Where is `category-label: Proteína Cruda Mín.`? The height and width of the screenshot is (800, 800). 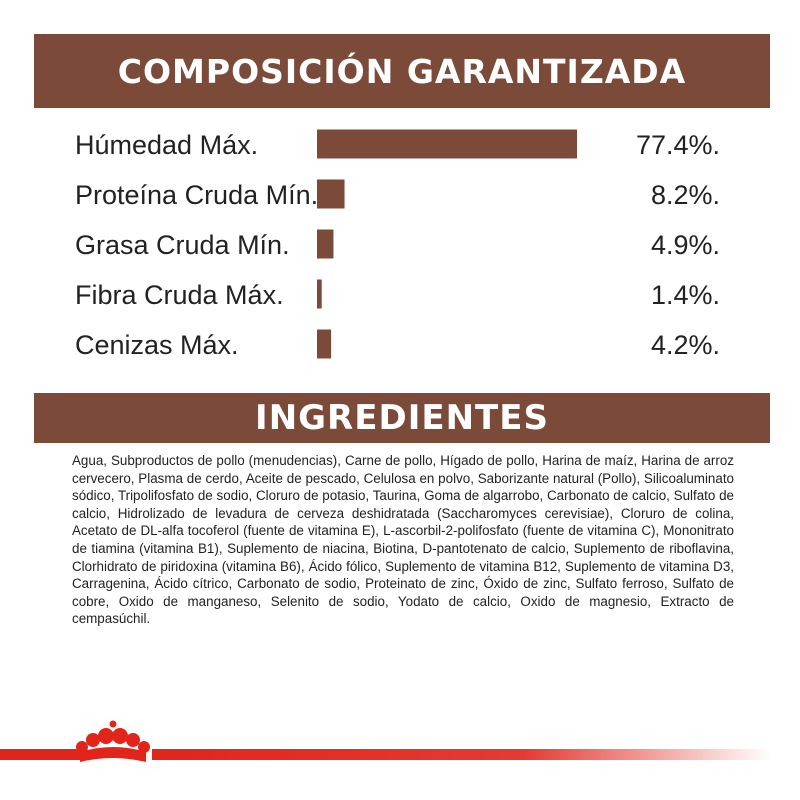 category-label: Proteína Cruda Mín. is located at coordinates (196, 195).